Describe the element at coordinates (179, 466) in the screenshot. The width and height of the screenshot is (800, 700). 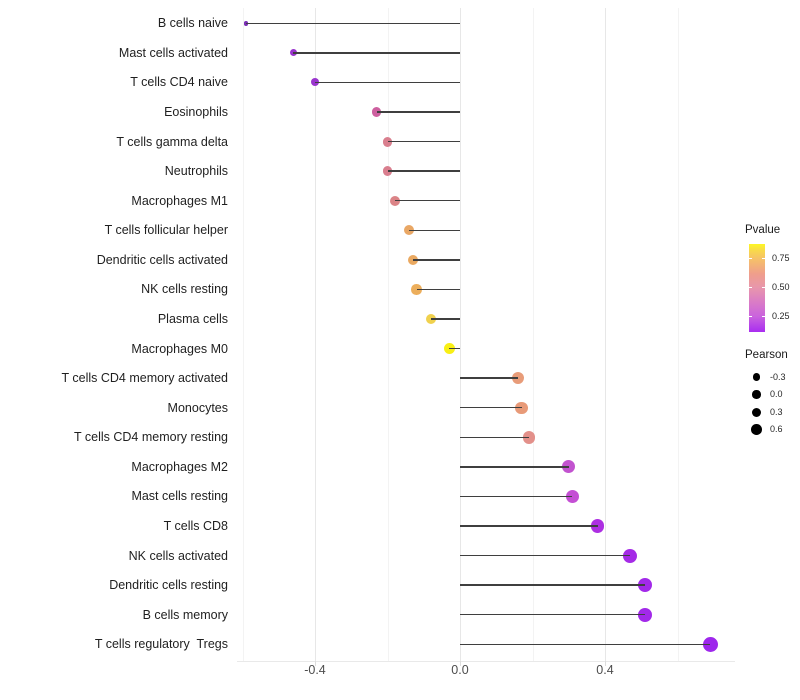
I see `y-axis-label: Macrophages M2` at that location.